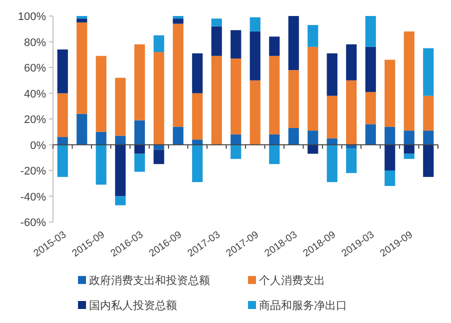 The width and height of the screenshot is (451, 323). Describe the element at coordinates (149, 280) in the screenshot. I see `legend-label: 政府消费支出和投资总额` at that location.